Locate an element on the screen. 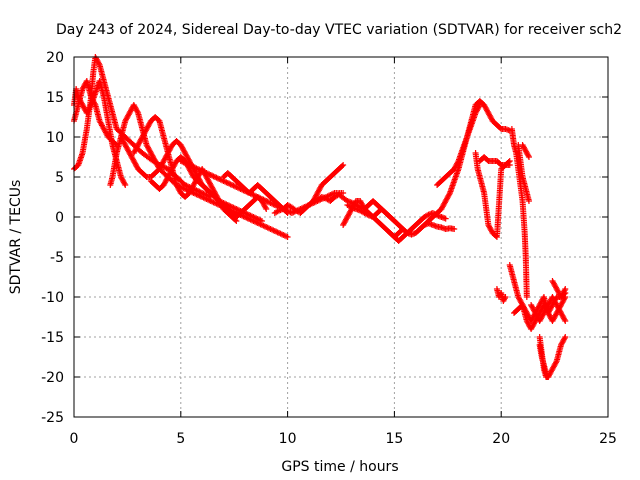 The width and height of the screenshot is (640, 480). y-tick-label: 5 is located at coordinates (59, 178).